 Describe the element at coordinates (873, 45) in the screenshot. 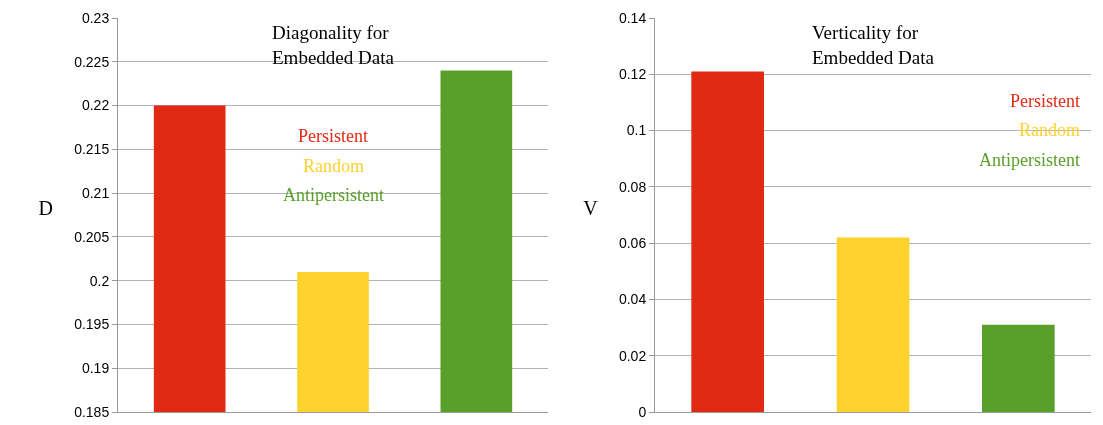

I see `text: Verticality for Embedded Data` at that location.